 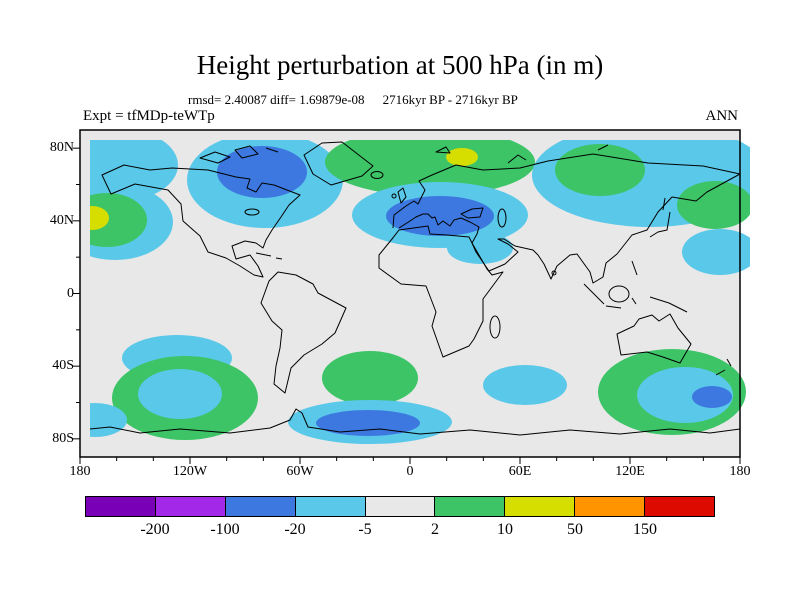 What do you see at coordinates (520, 471) in the screenshot?
I see `lon-tick-label: 60E` at bounding box center [520, 471].